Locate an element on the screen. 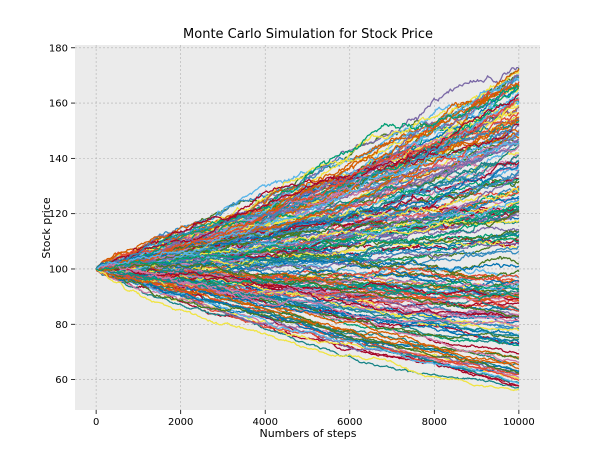  y-tick-label: 140 is located at coordinates (58, 159).